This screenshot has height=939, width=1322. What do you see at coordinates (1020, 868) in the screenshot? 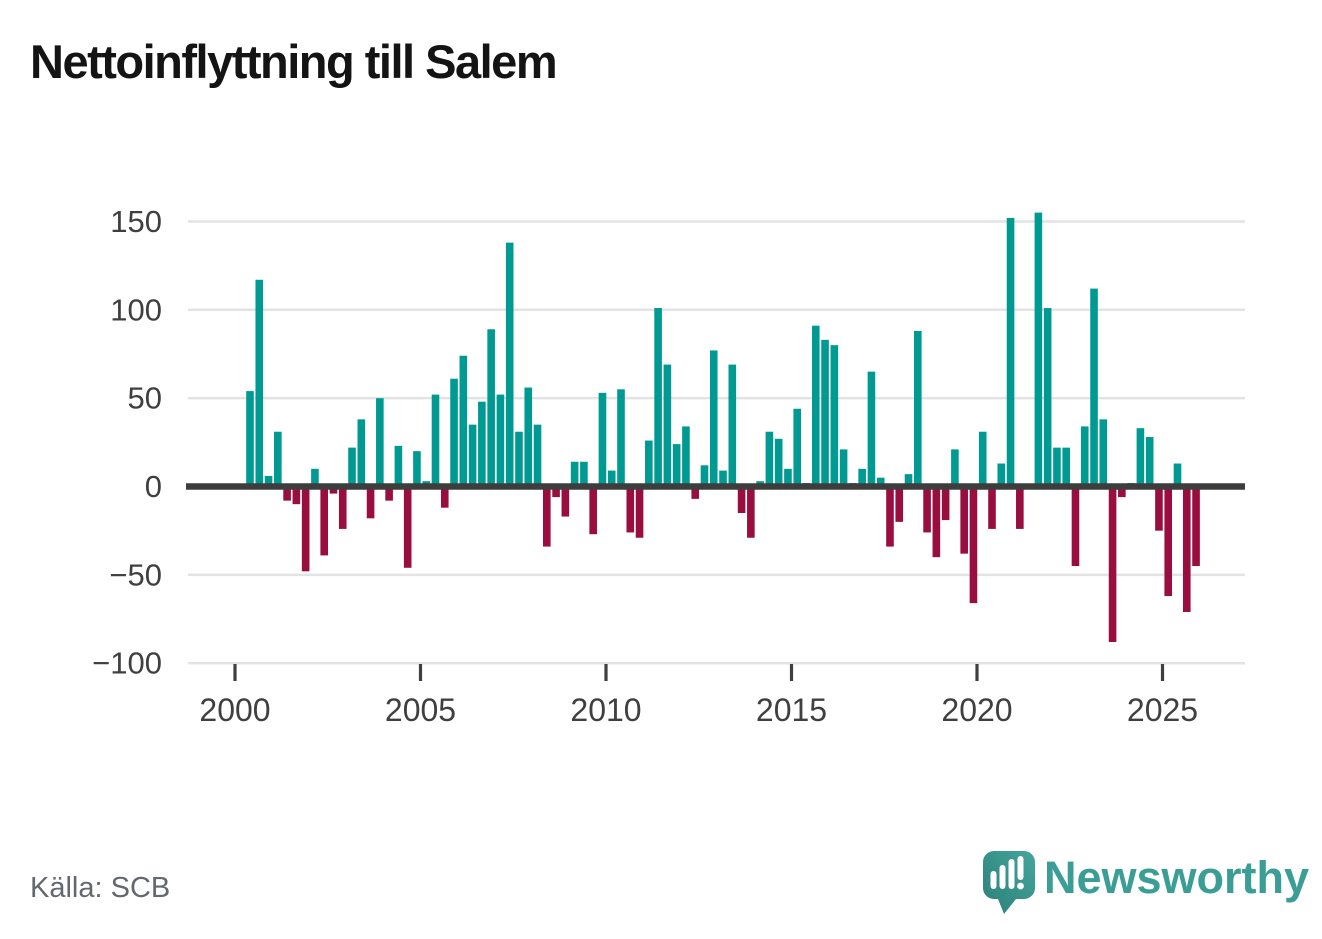
I see `icon-exclamation-stem` at bounding box center [1020, 868].